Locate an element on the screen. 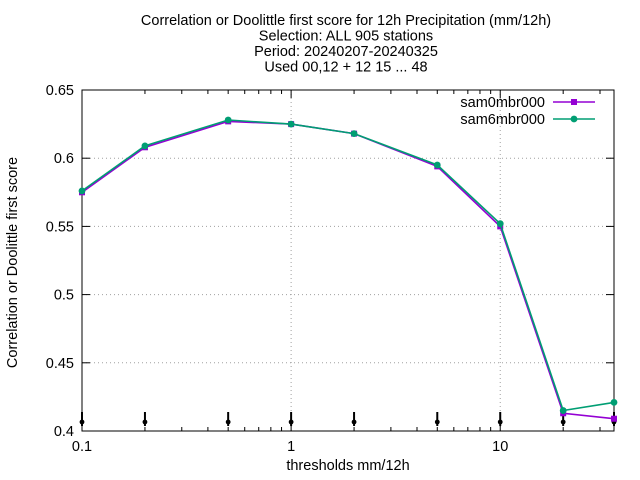  chart-title-line: Used 00,12 + 12 15 ... 48 is located at coordinates (345, 68).